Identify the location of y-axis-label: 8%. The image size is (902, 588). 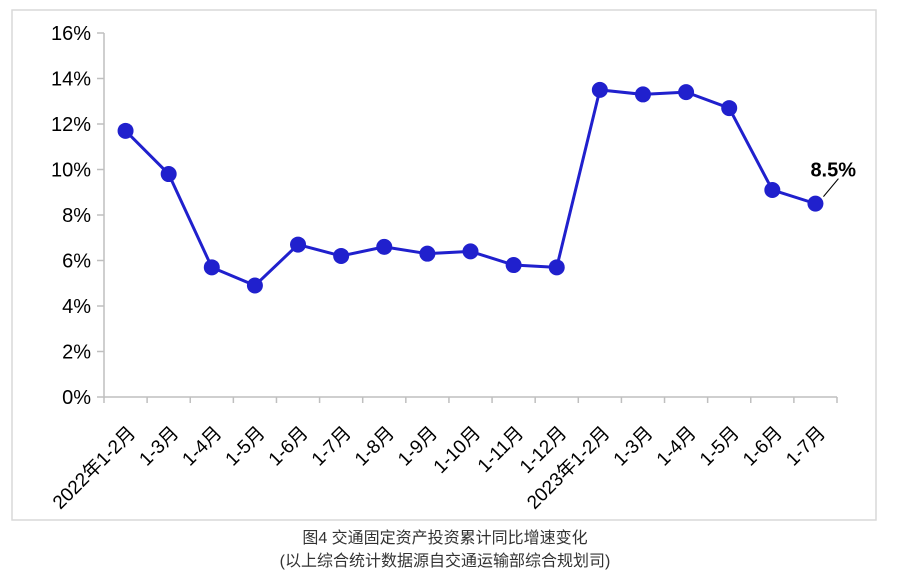
(76, 216).